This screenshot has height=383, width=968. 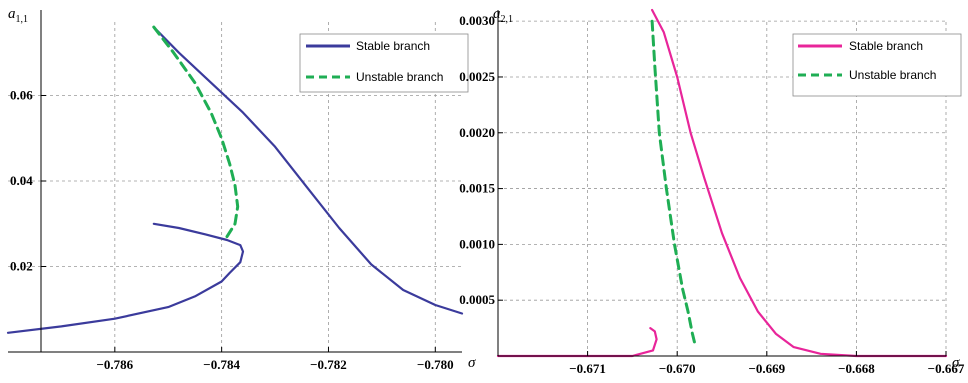 I want to click on y-tick-label: 0.0025, so click(x=477, y=76).